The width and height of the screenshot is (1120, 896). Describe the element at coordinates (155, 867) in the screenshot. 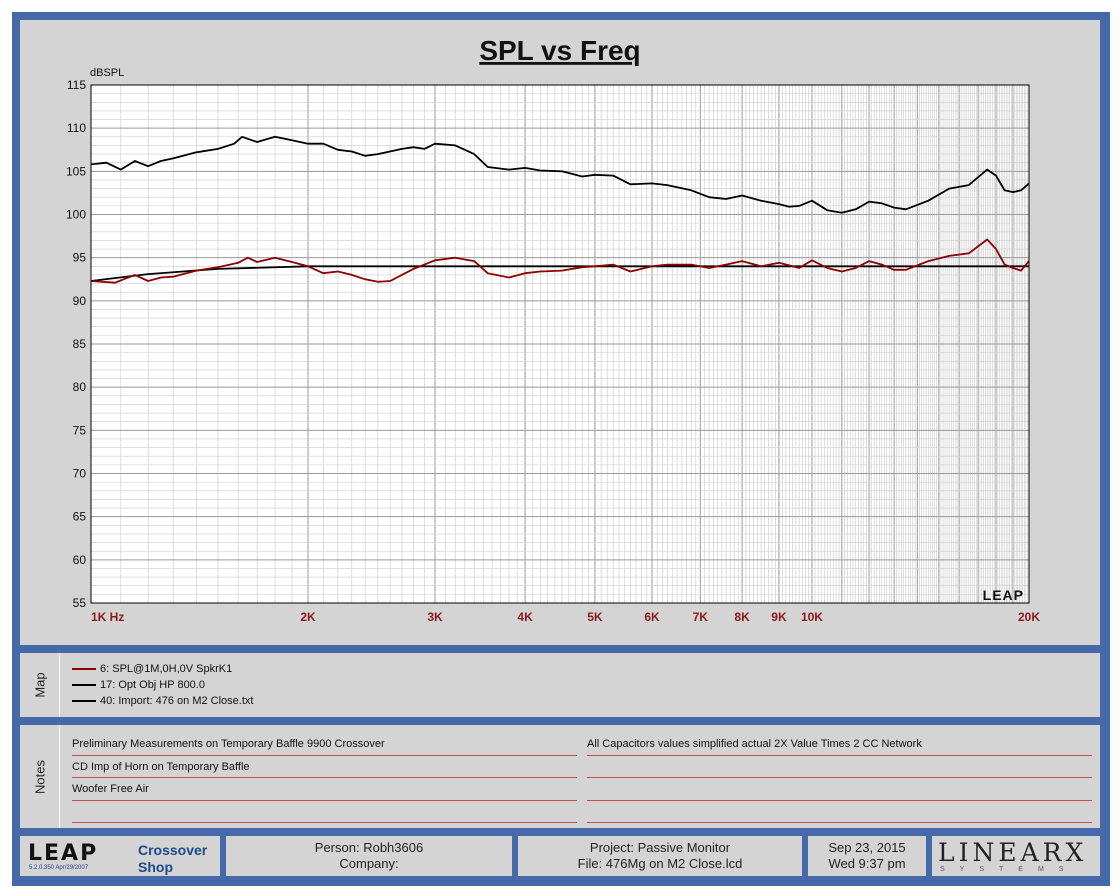

I see `app-name-line2: Shop` at that location.